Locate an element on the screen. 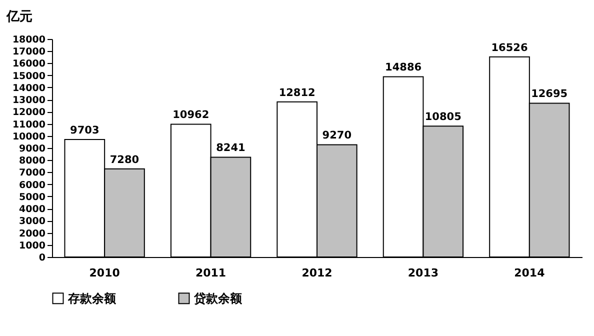 Image resolution: width=594 pixels, height=336 pixels. y-tick-label: 11000 is located at coordinates (29, 124).